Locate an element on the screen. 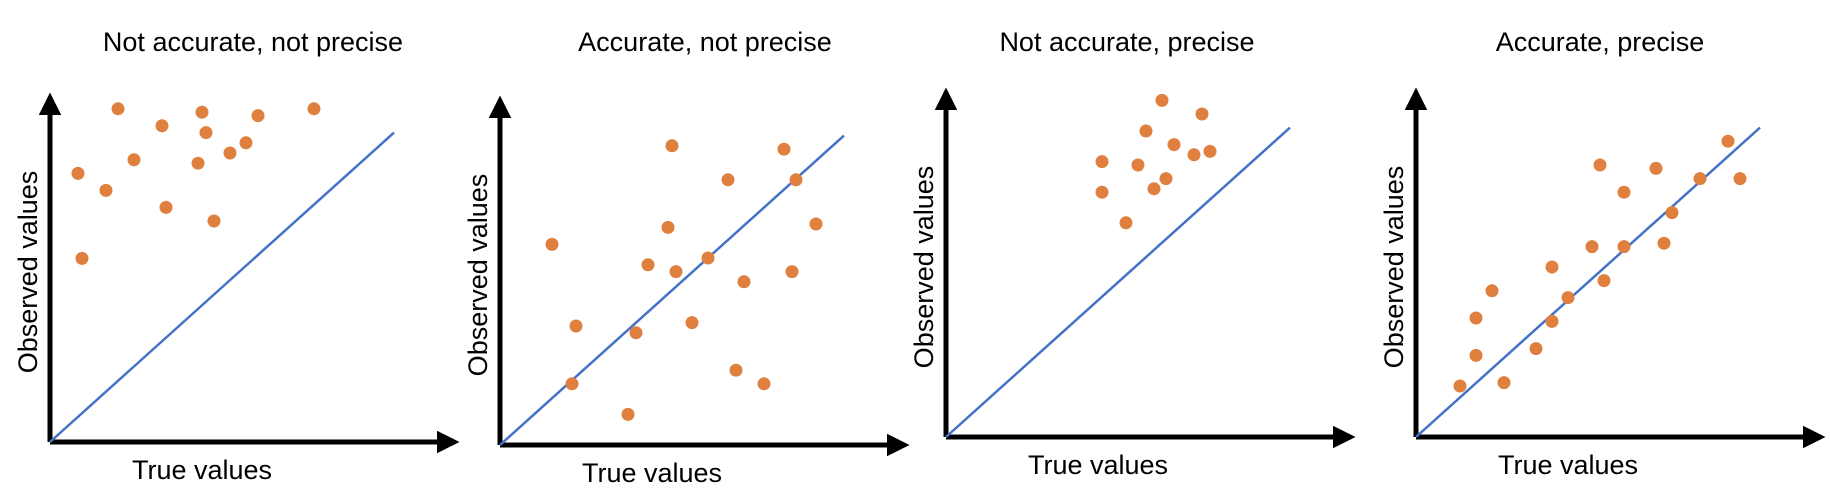 This screenshot has height=504, width=1830. panel-title: Not accurate, precise is located at coordinates (1126, 42).